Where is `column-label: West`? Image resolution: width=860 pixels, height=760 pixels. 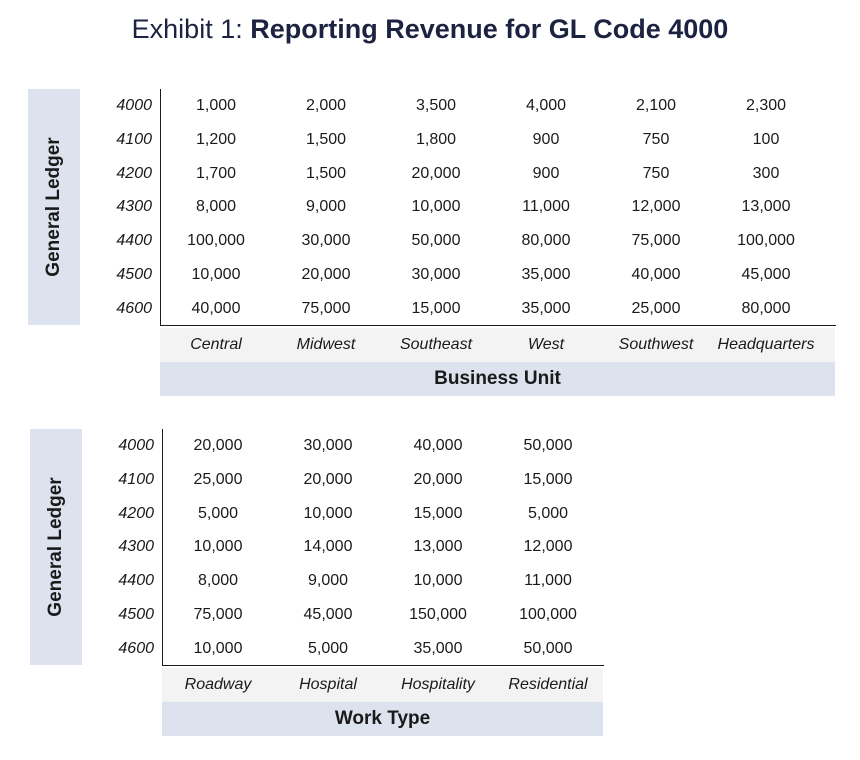 column-label: West is located at coordinates (546, 344).